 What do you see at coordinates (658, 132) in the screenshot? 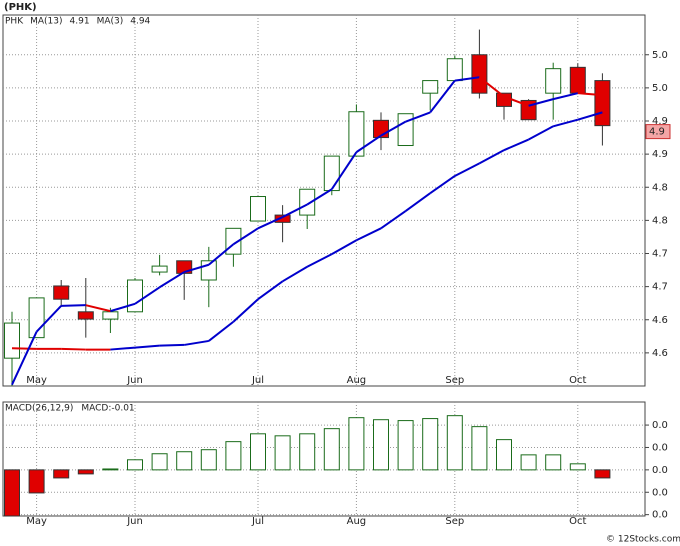
I see `last-price-box` at bounding box center [658, 132].